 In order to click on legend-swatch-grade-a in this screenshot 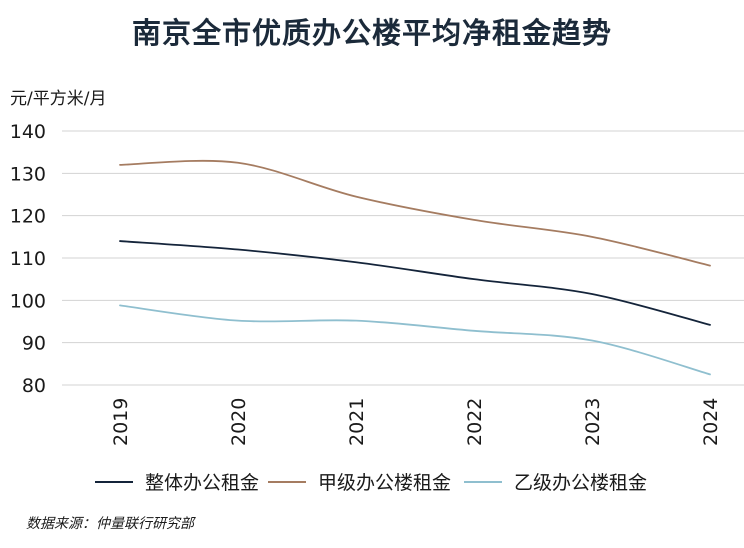, I will do `click(287, 481)`.